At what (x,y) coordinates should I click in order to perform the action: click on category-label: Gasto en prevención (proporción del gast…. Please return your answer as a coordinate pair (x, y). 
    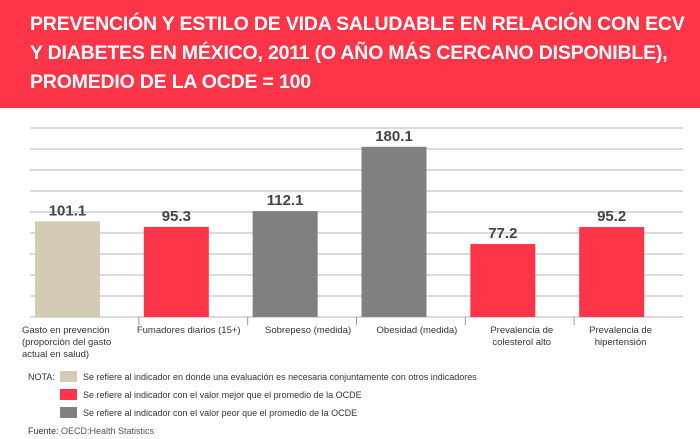
    Looking at the image, I should click on (67, 342).